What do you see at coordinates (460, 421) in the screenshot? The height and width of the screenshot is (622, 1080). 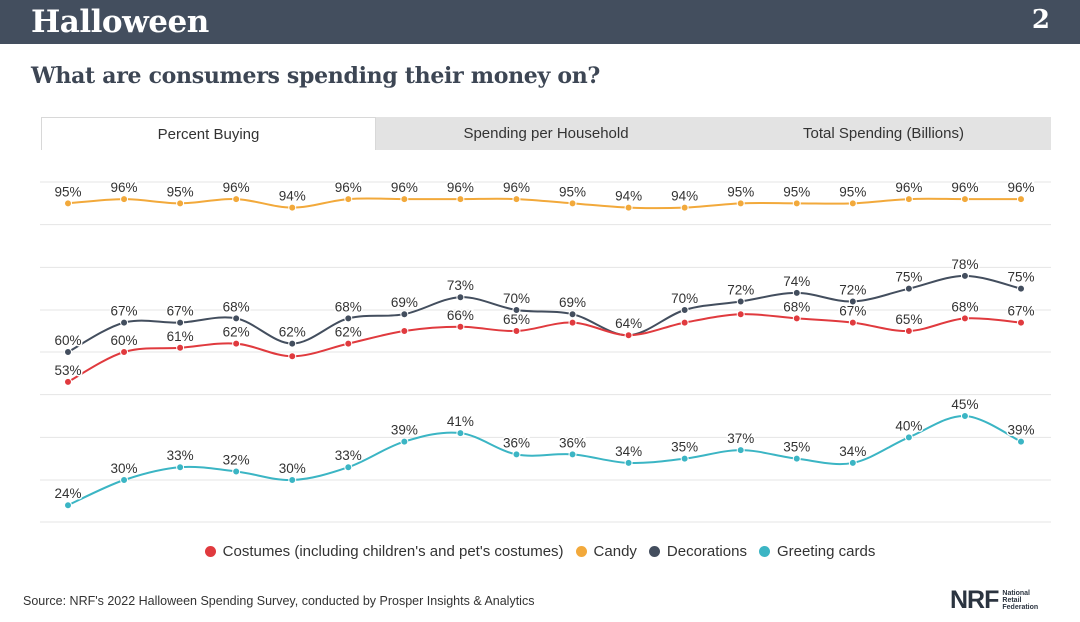 I see `data-label-greeting: 41%` at bounding box center [460, 421].